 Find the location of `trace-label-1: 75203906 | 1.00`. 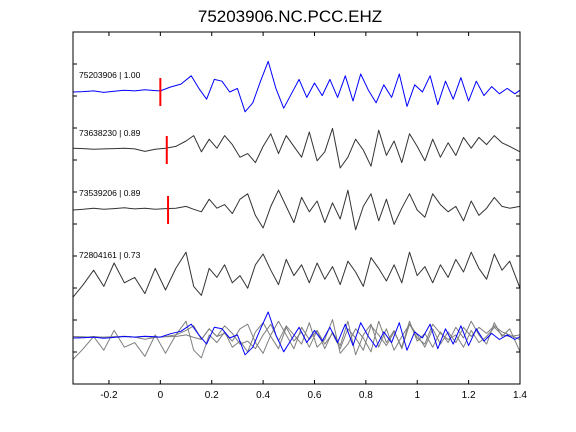

trace-label-1: 75203906 | 1.00 is located at coordinates (110, 75).